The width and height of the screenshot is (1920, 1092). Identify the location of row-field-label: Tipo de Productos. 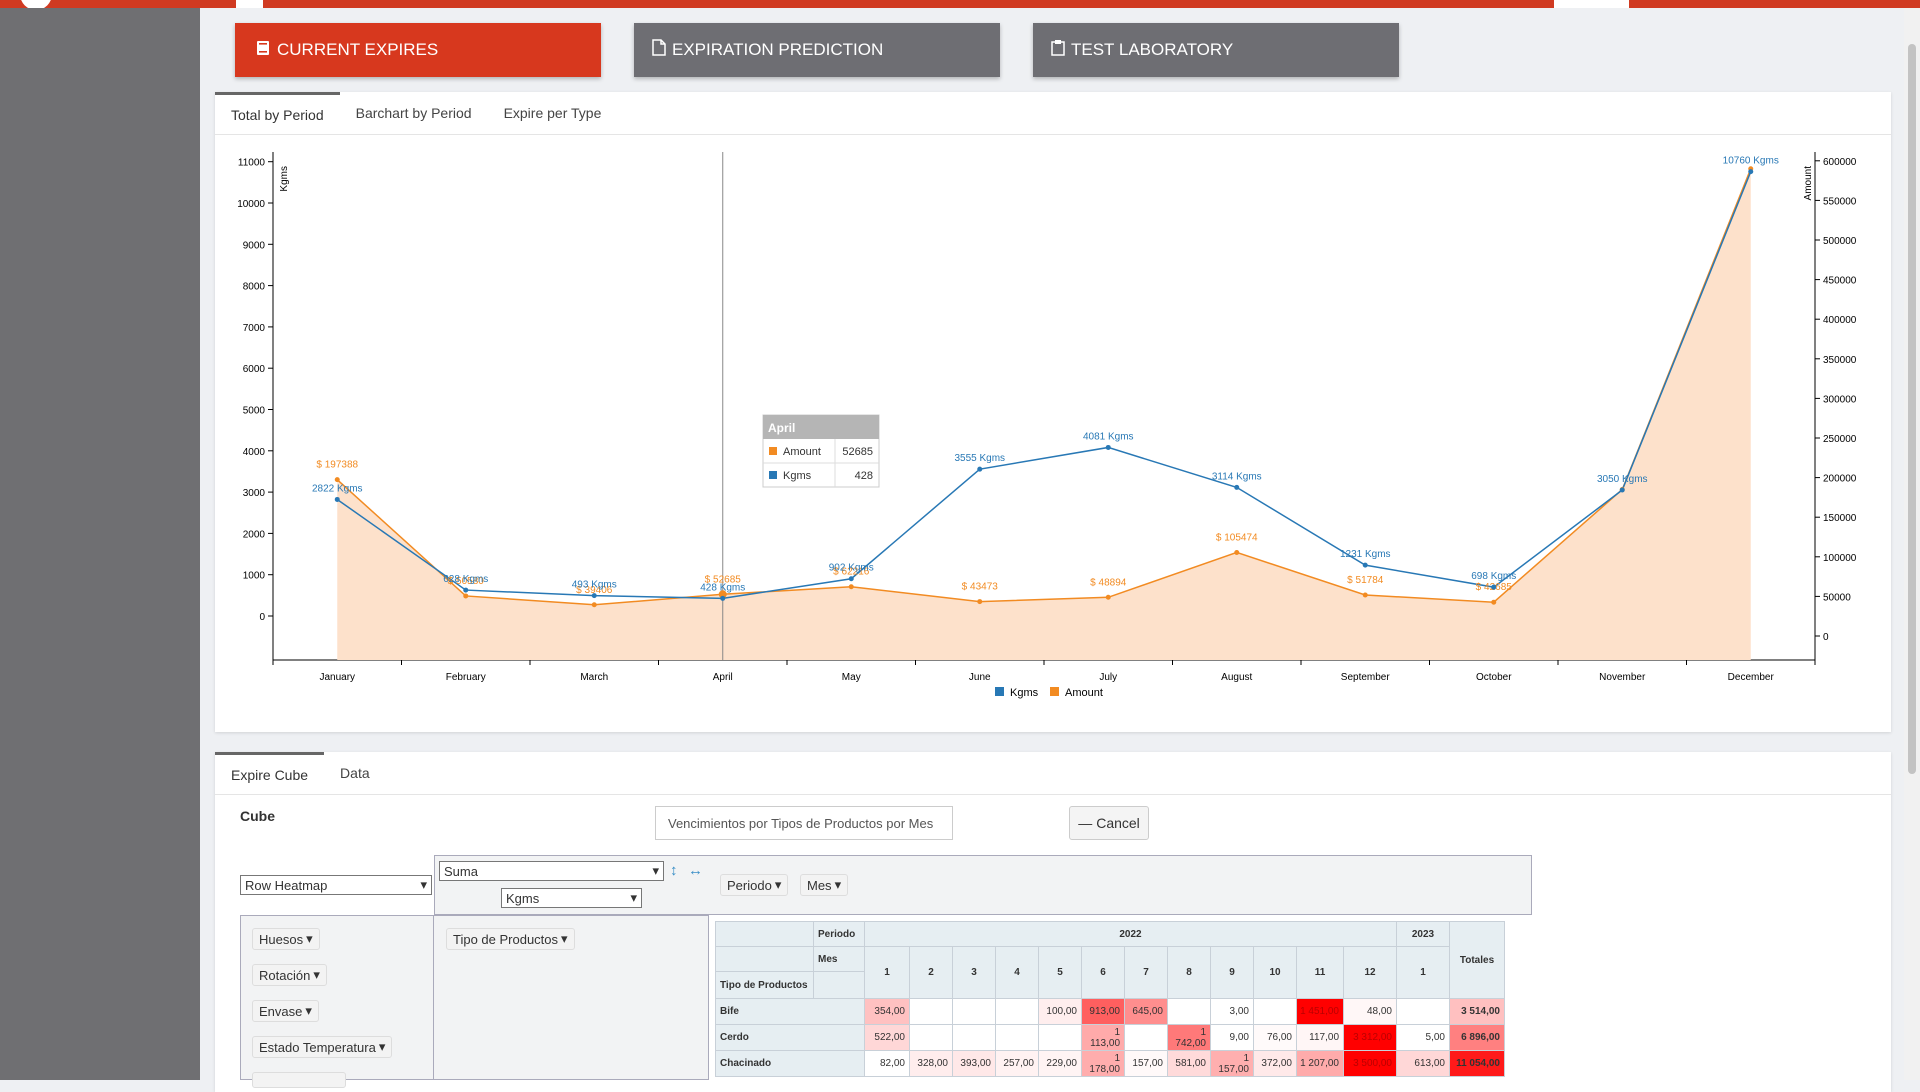
(506, 939).